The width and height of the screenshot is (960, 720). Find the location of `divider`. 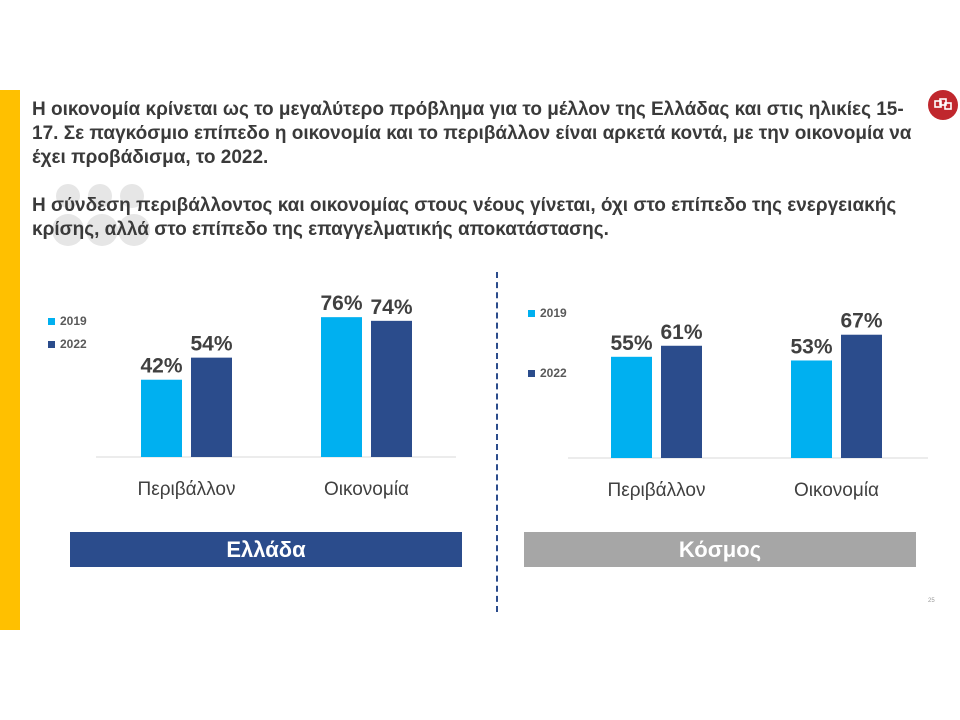

divider is located at coordinates (497, 442).